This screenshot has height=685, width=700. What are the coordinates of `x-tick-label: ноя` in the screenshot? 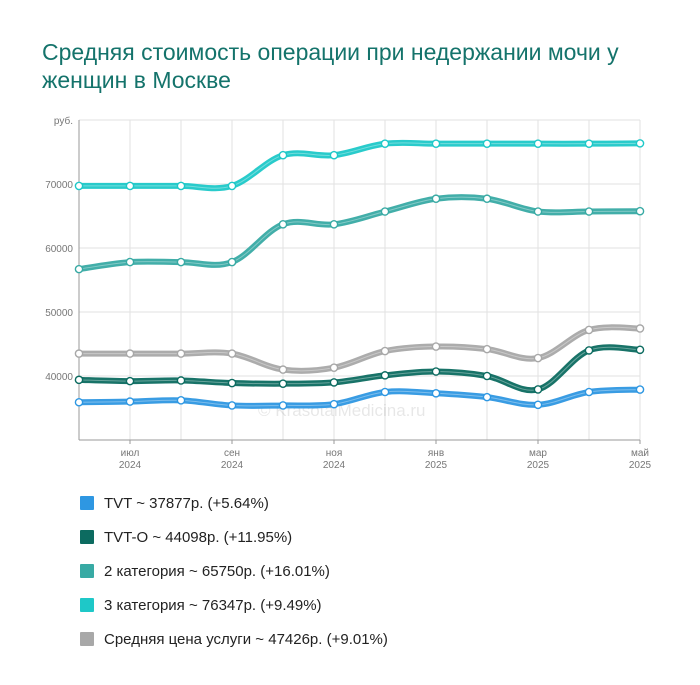 It's located at (334, 453).